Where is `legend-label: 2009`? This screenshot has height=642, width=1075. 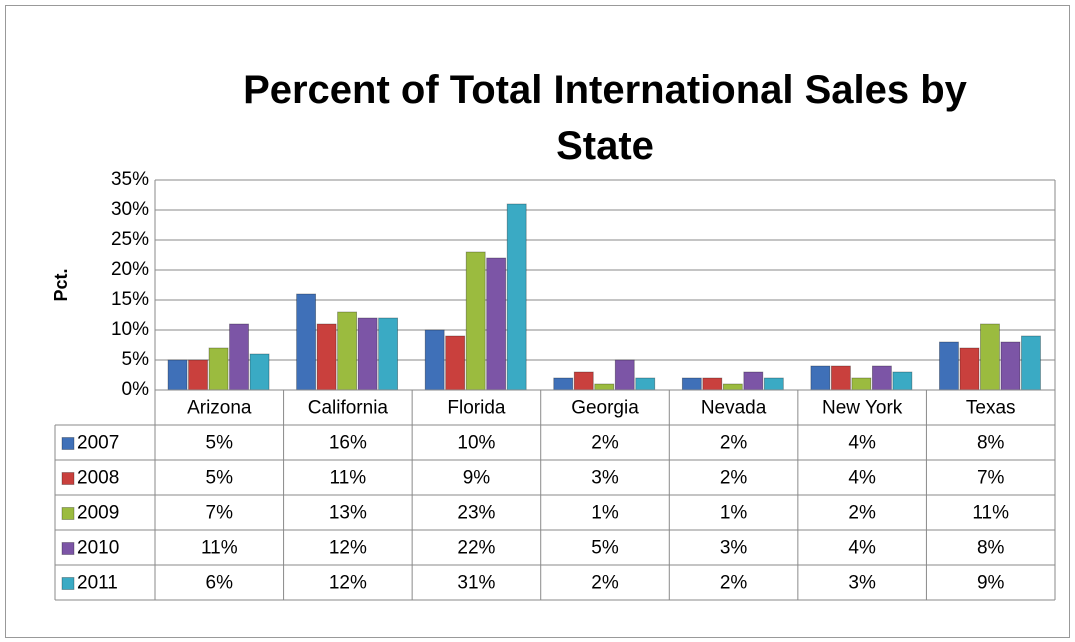 legend-label: 2009 is located at coordinates (98, 513).